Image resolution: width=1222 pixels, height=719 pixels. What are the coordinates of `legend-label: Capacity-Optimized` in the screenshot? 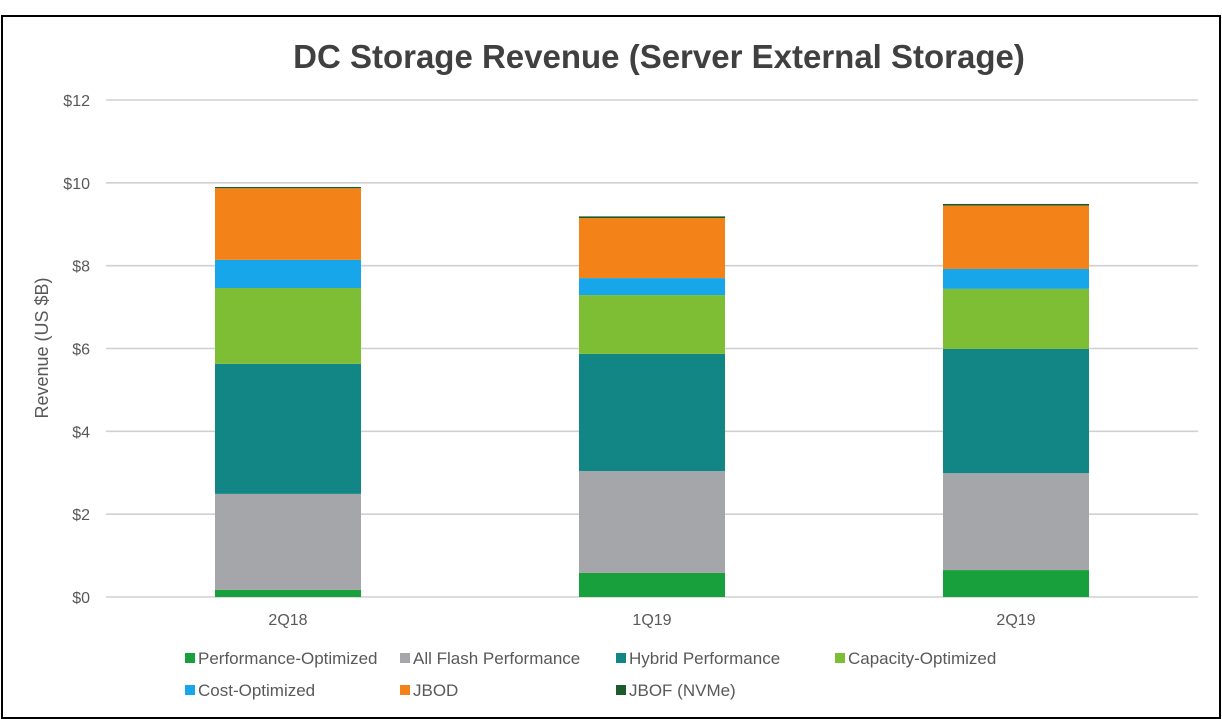 It's located at (922, 658).